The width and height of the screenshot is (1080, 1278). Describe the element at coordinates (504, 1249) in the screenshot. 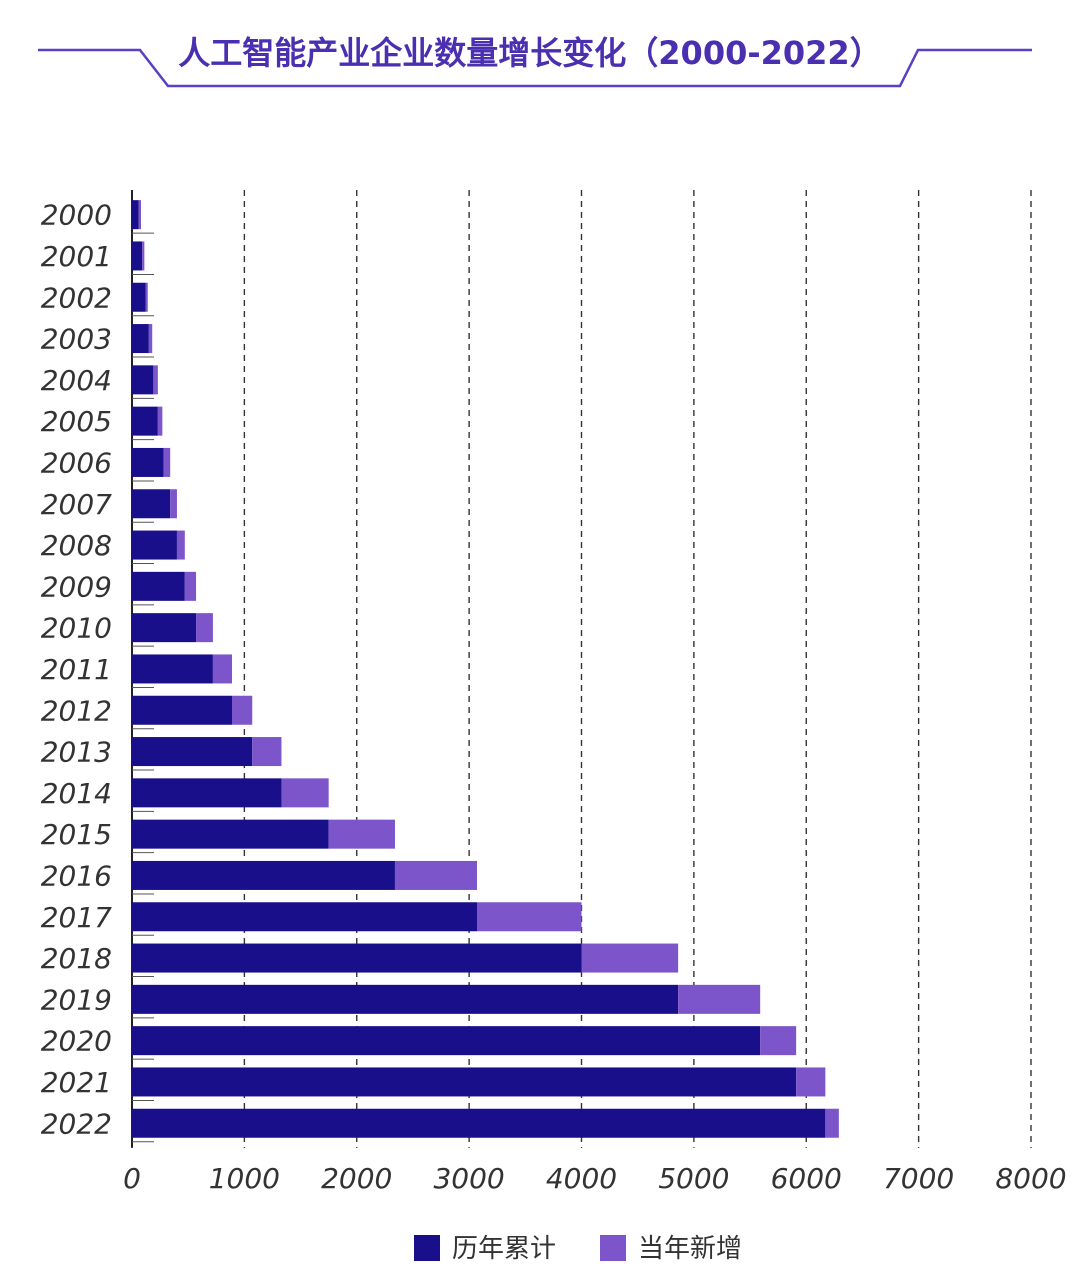

I see `legend-label: 历年累计` at that location.